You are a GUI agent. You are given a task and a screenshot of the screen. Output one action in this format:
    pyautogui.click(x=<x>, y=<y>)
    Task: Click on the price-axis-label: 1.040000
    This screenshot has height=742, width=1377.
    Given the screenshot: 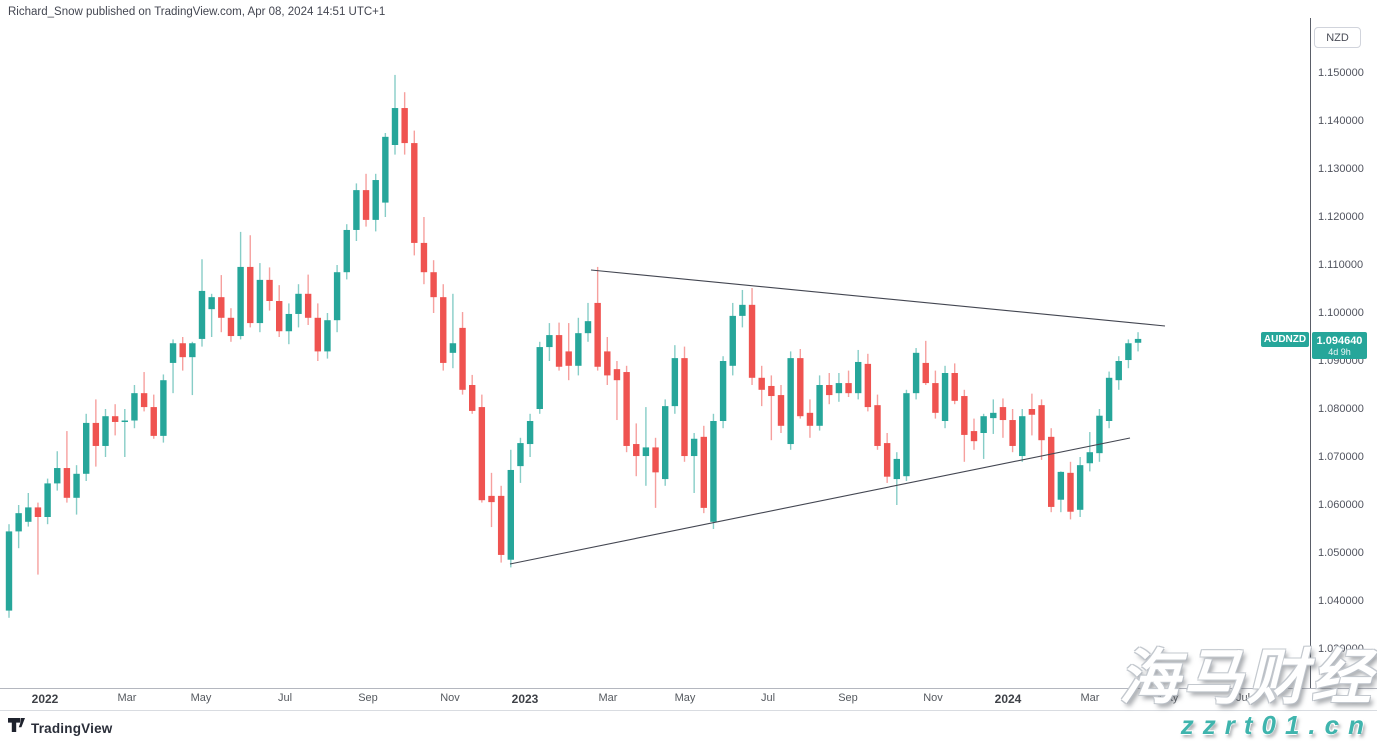 What is the action you would take?
    pyautogui.click(x=1341, y=600)
    